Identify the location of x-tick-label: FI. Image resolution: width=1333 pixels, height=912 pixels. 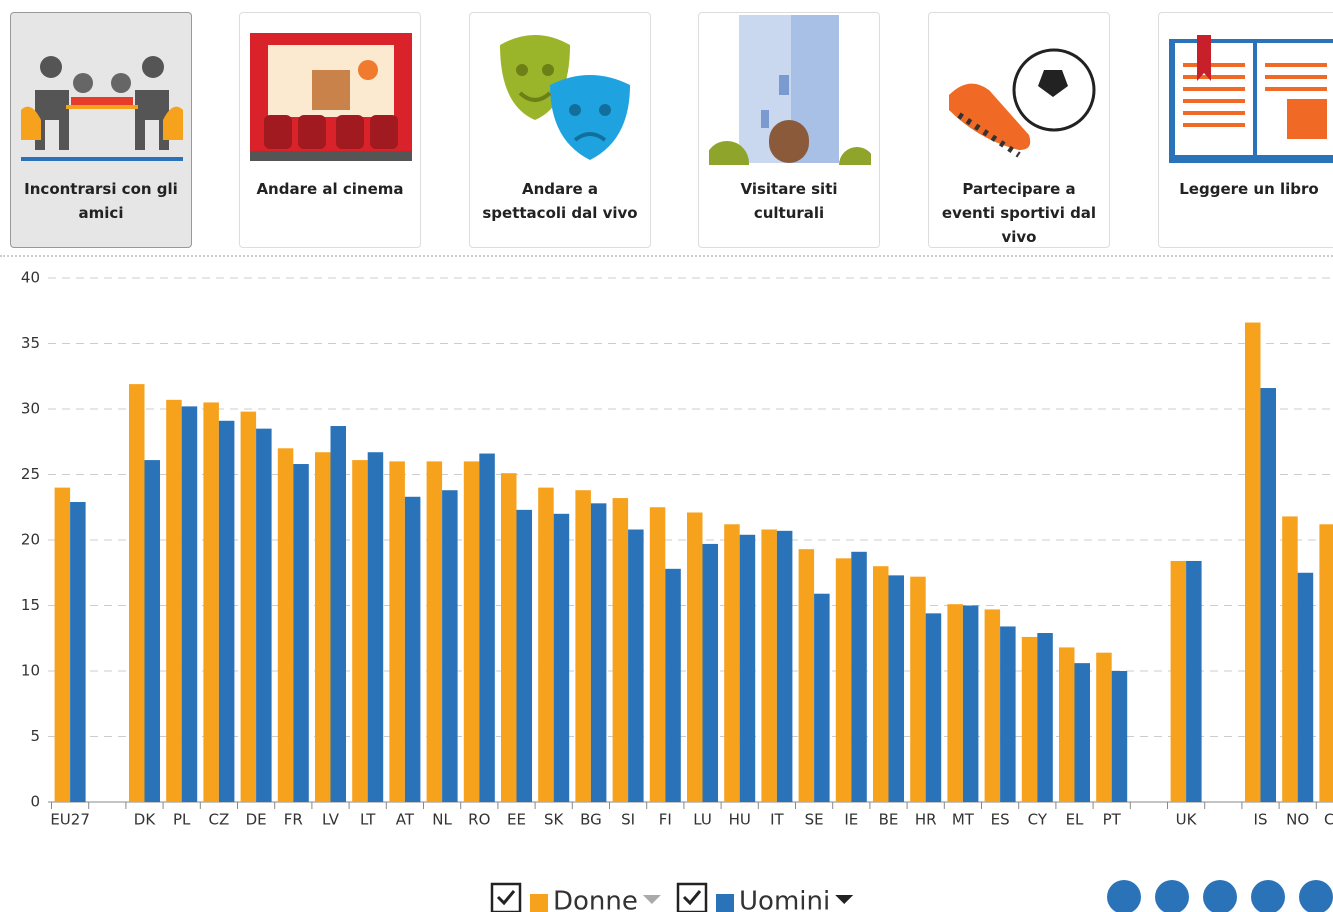
(665, 820).